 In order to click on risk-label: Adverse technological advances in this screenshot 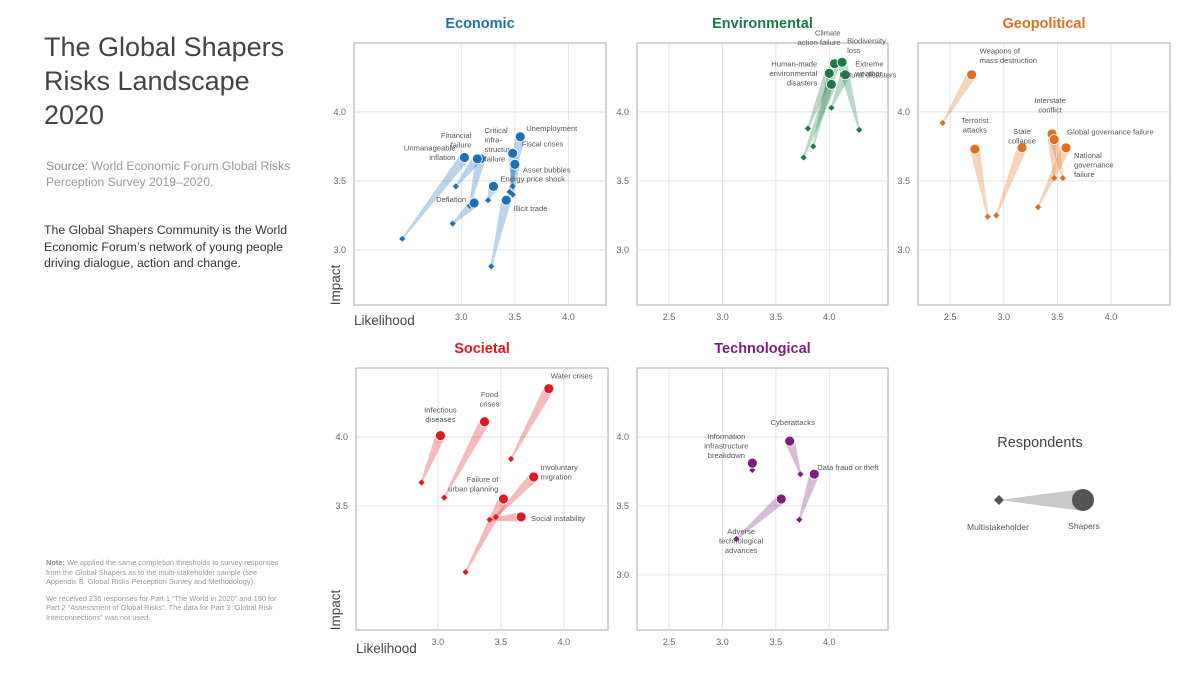, I will do `click(741, 541)`.